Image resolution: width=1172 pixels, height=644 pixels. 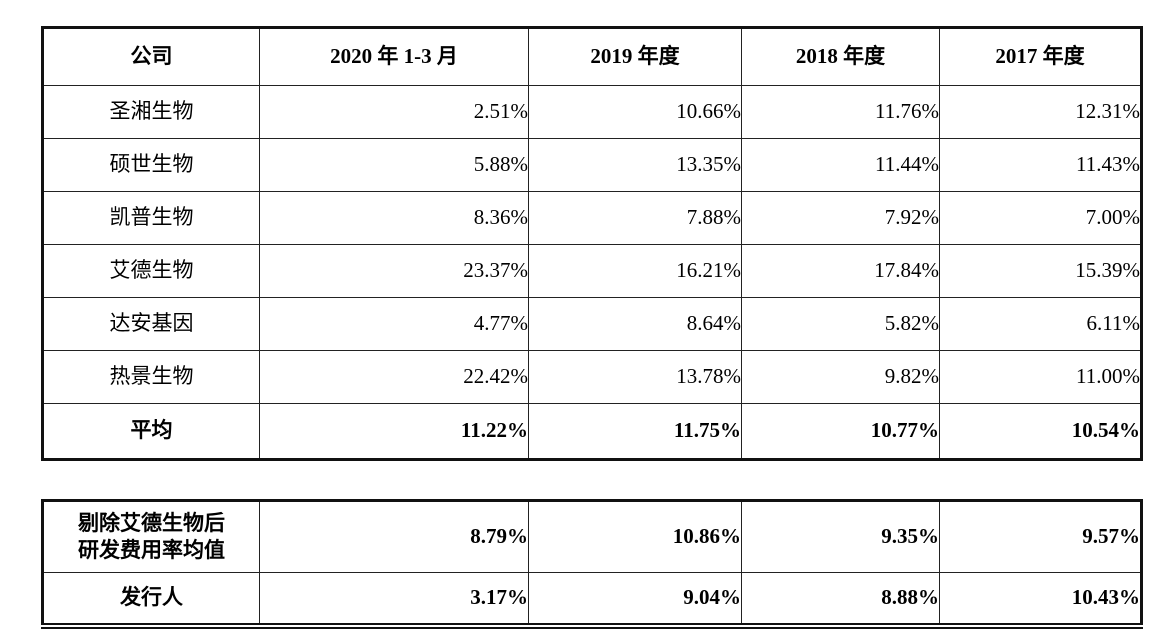 What do you see at coordinates (840, 431) in the screenshot?
I see `value-cell: 10.77%` at bounding box center [840, 431].